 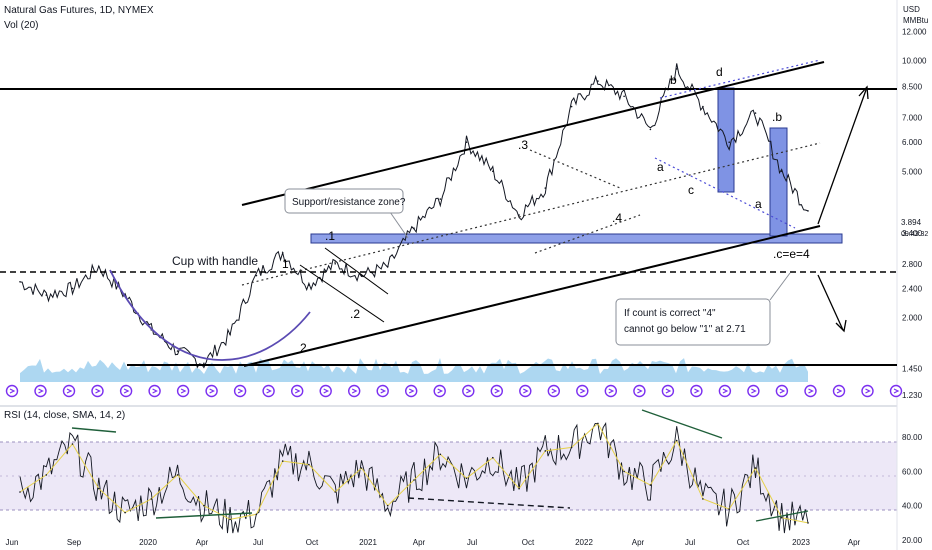 I want to click on support-resistance-zone, so click(x=576, y=238).